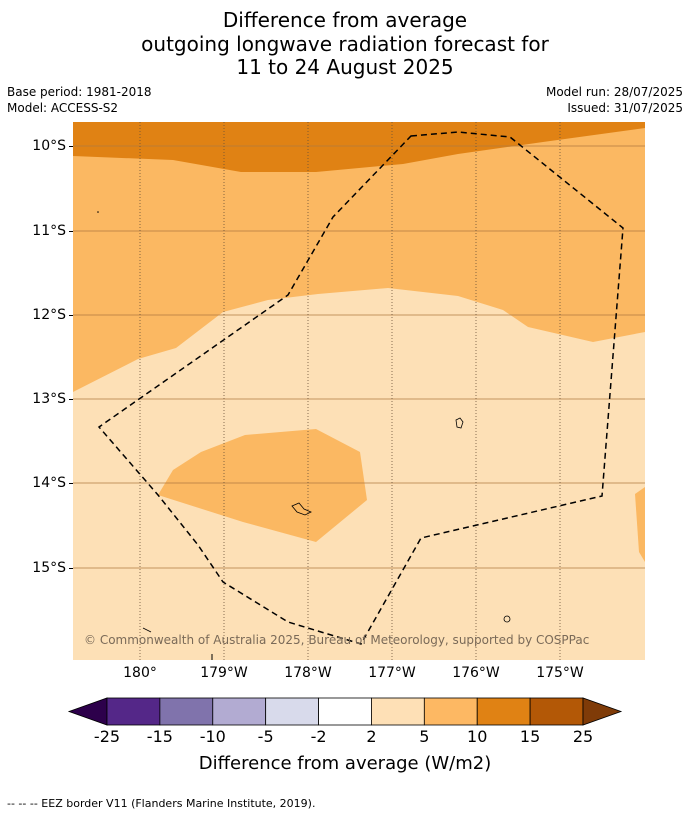 This screenshot has height=816, width=690. What do you see at coordinates (345, 20) in the screenshot?
I see `title-line-1: Difference from average` at bounding box center [345, 20].